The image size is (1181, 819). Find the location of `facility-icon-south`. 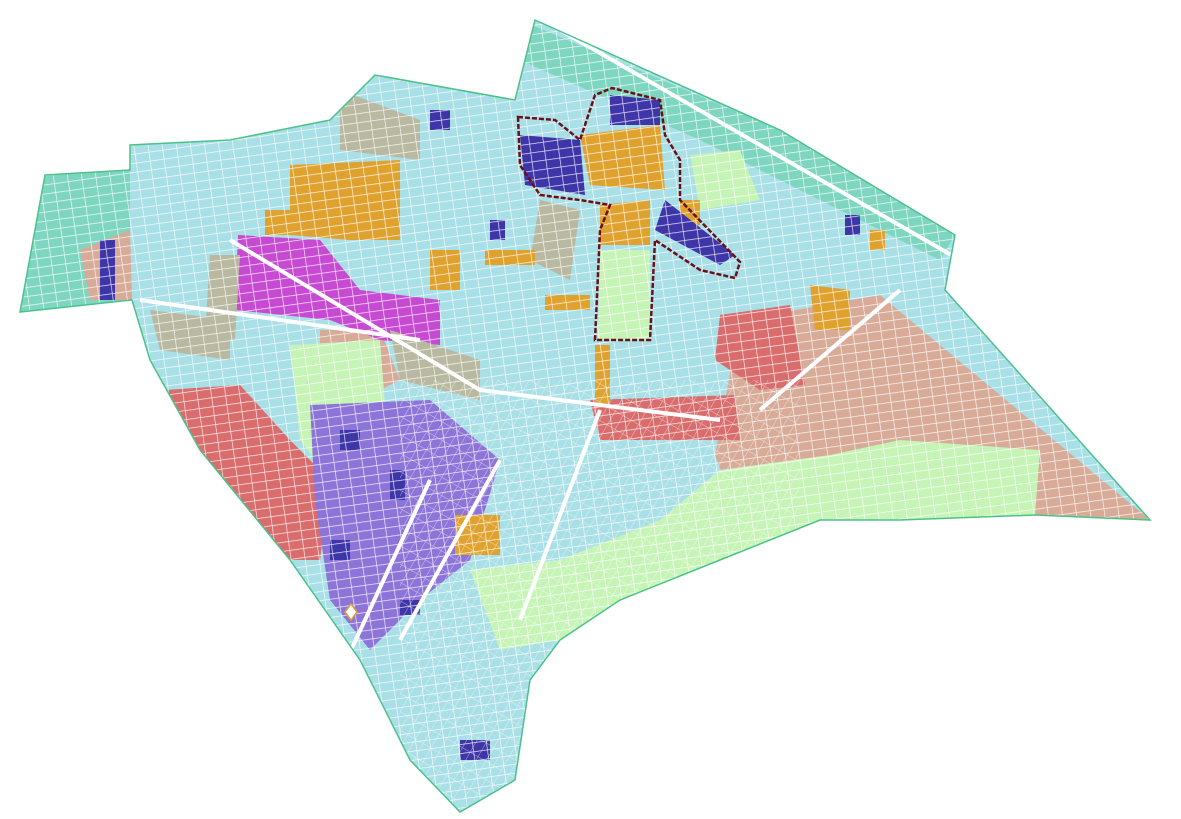

facility-icon-south is located at coordinates (351, 612).